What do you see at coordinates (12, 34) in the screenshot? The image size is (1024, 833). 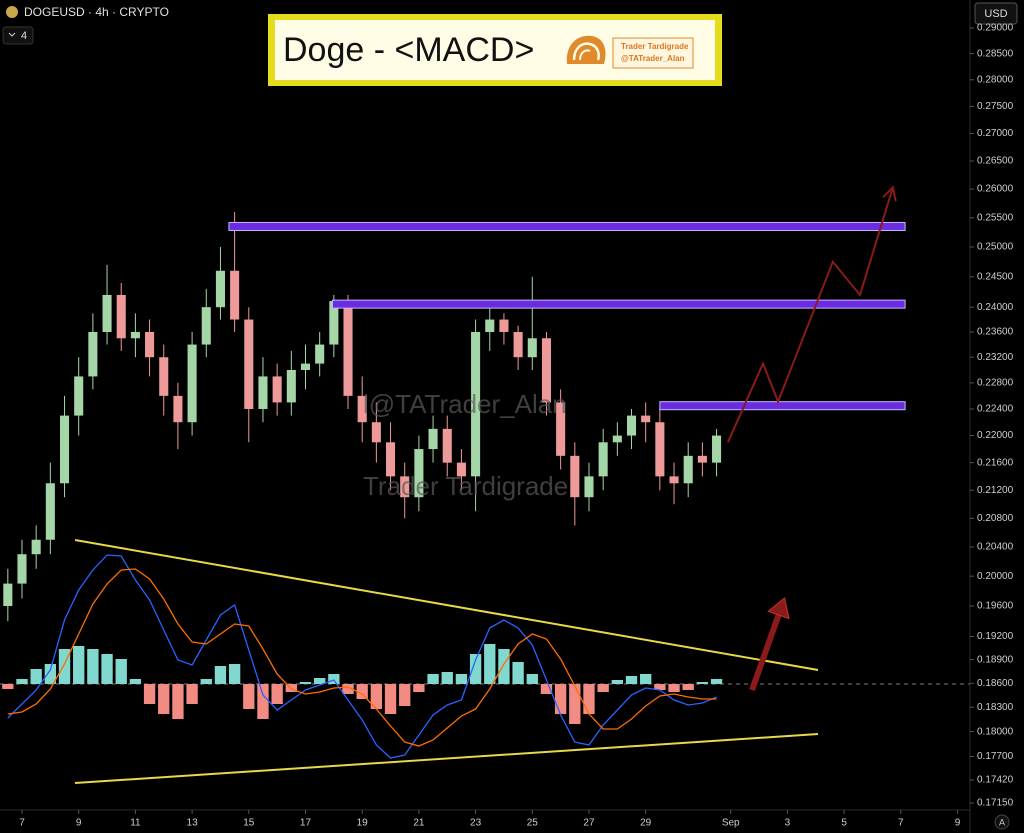 I see `chevron` at bounding box center [12, 34].